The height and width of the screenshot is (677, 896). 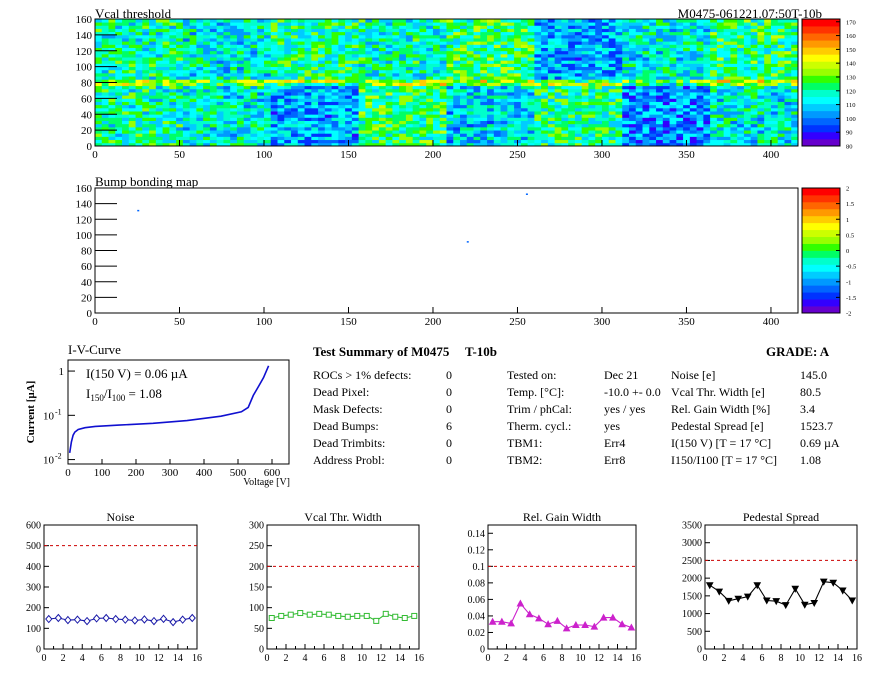 I want to click on trend-x-tick-label: 6, so click(x=543, y=658).